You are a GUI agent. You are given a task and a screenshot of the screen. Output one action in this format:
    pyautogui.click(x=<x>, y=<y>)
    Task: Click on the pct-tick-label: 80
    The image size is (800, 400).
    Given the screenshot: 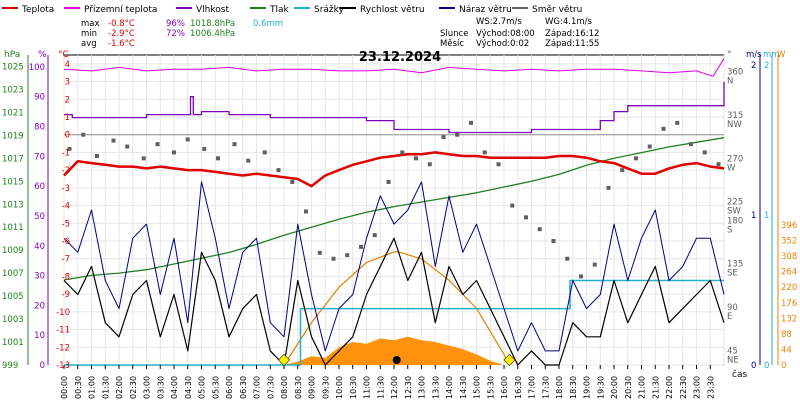 What is the action you would take?
    pyautogui.click(x=39, y=128)
    